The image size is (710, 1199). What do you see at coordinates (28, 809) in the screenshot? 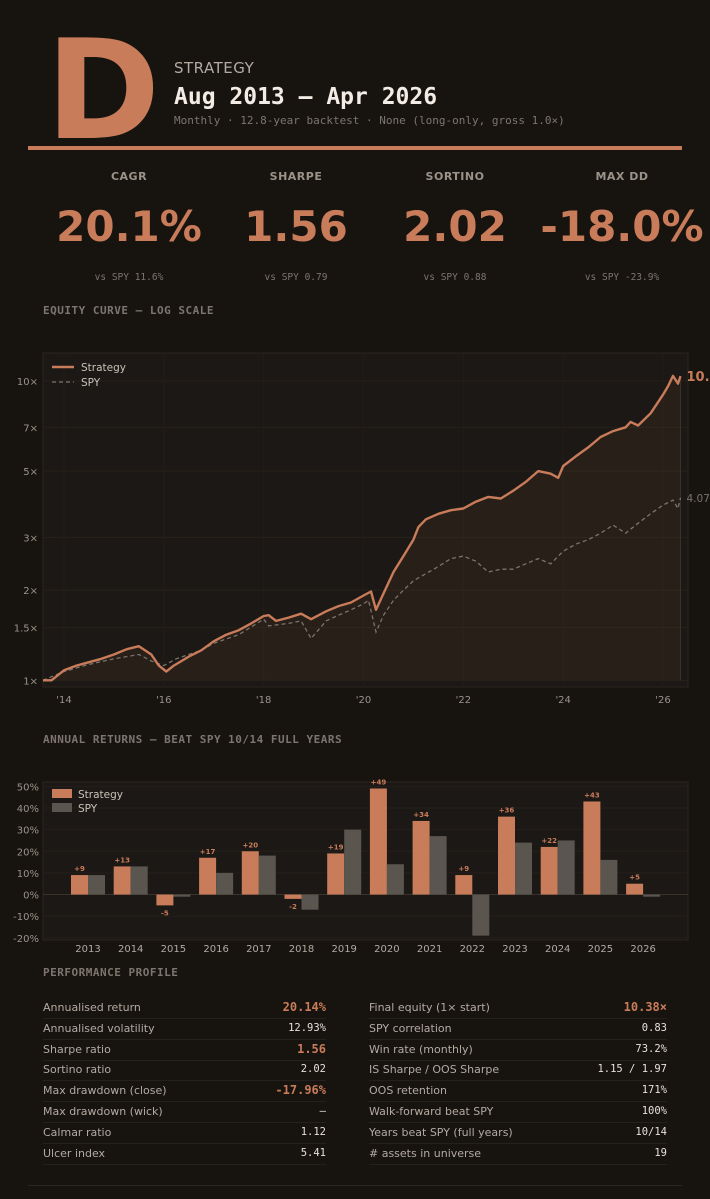
I see `y-tick-label: 40%` at bounding box center [28, 809].